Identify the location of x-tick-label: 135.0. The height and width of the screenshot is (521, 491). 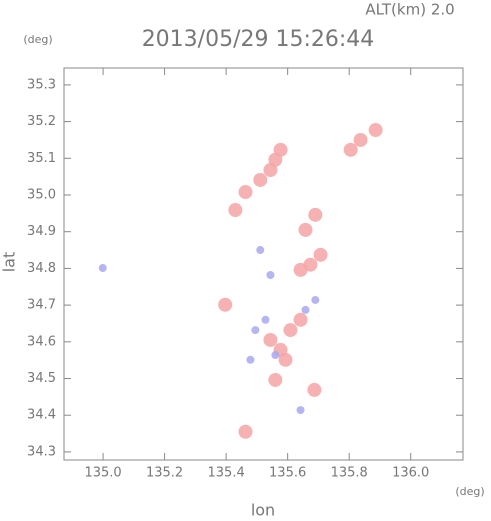
(102, 473).